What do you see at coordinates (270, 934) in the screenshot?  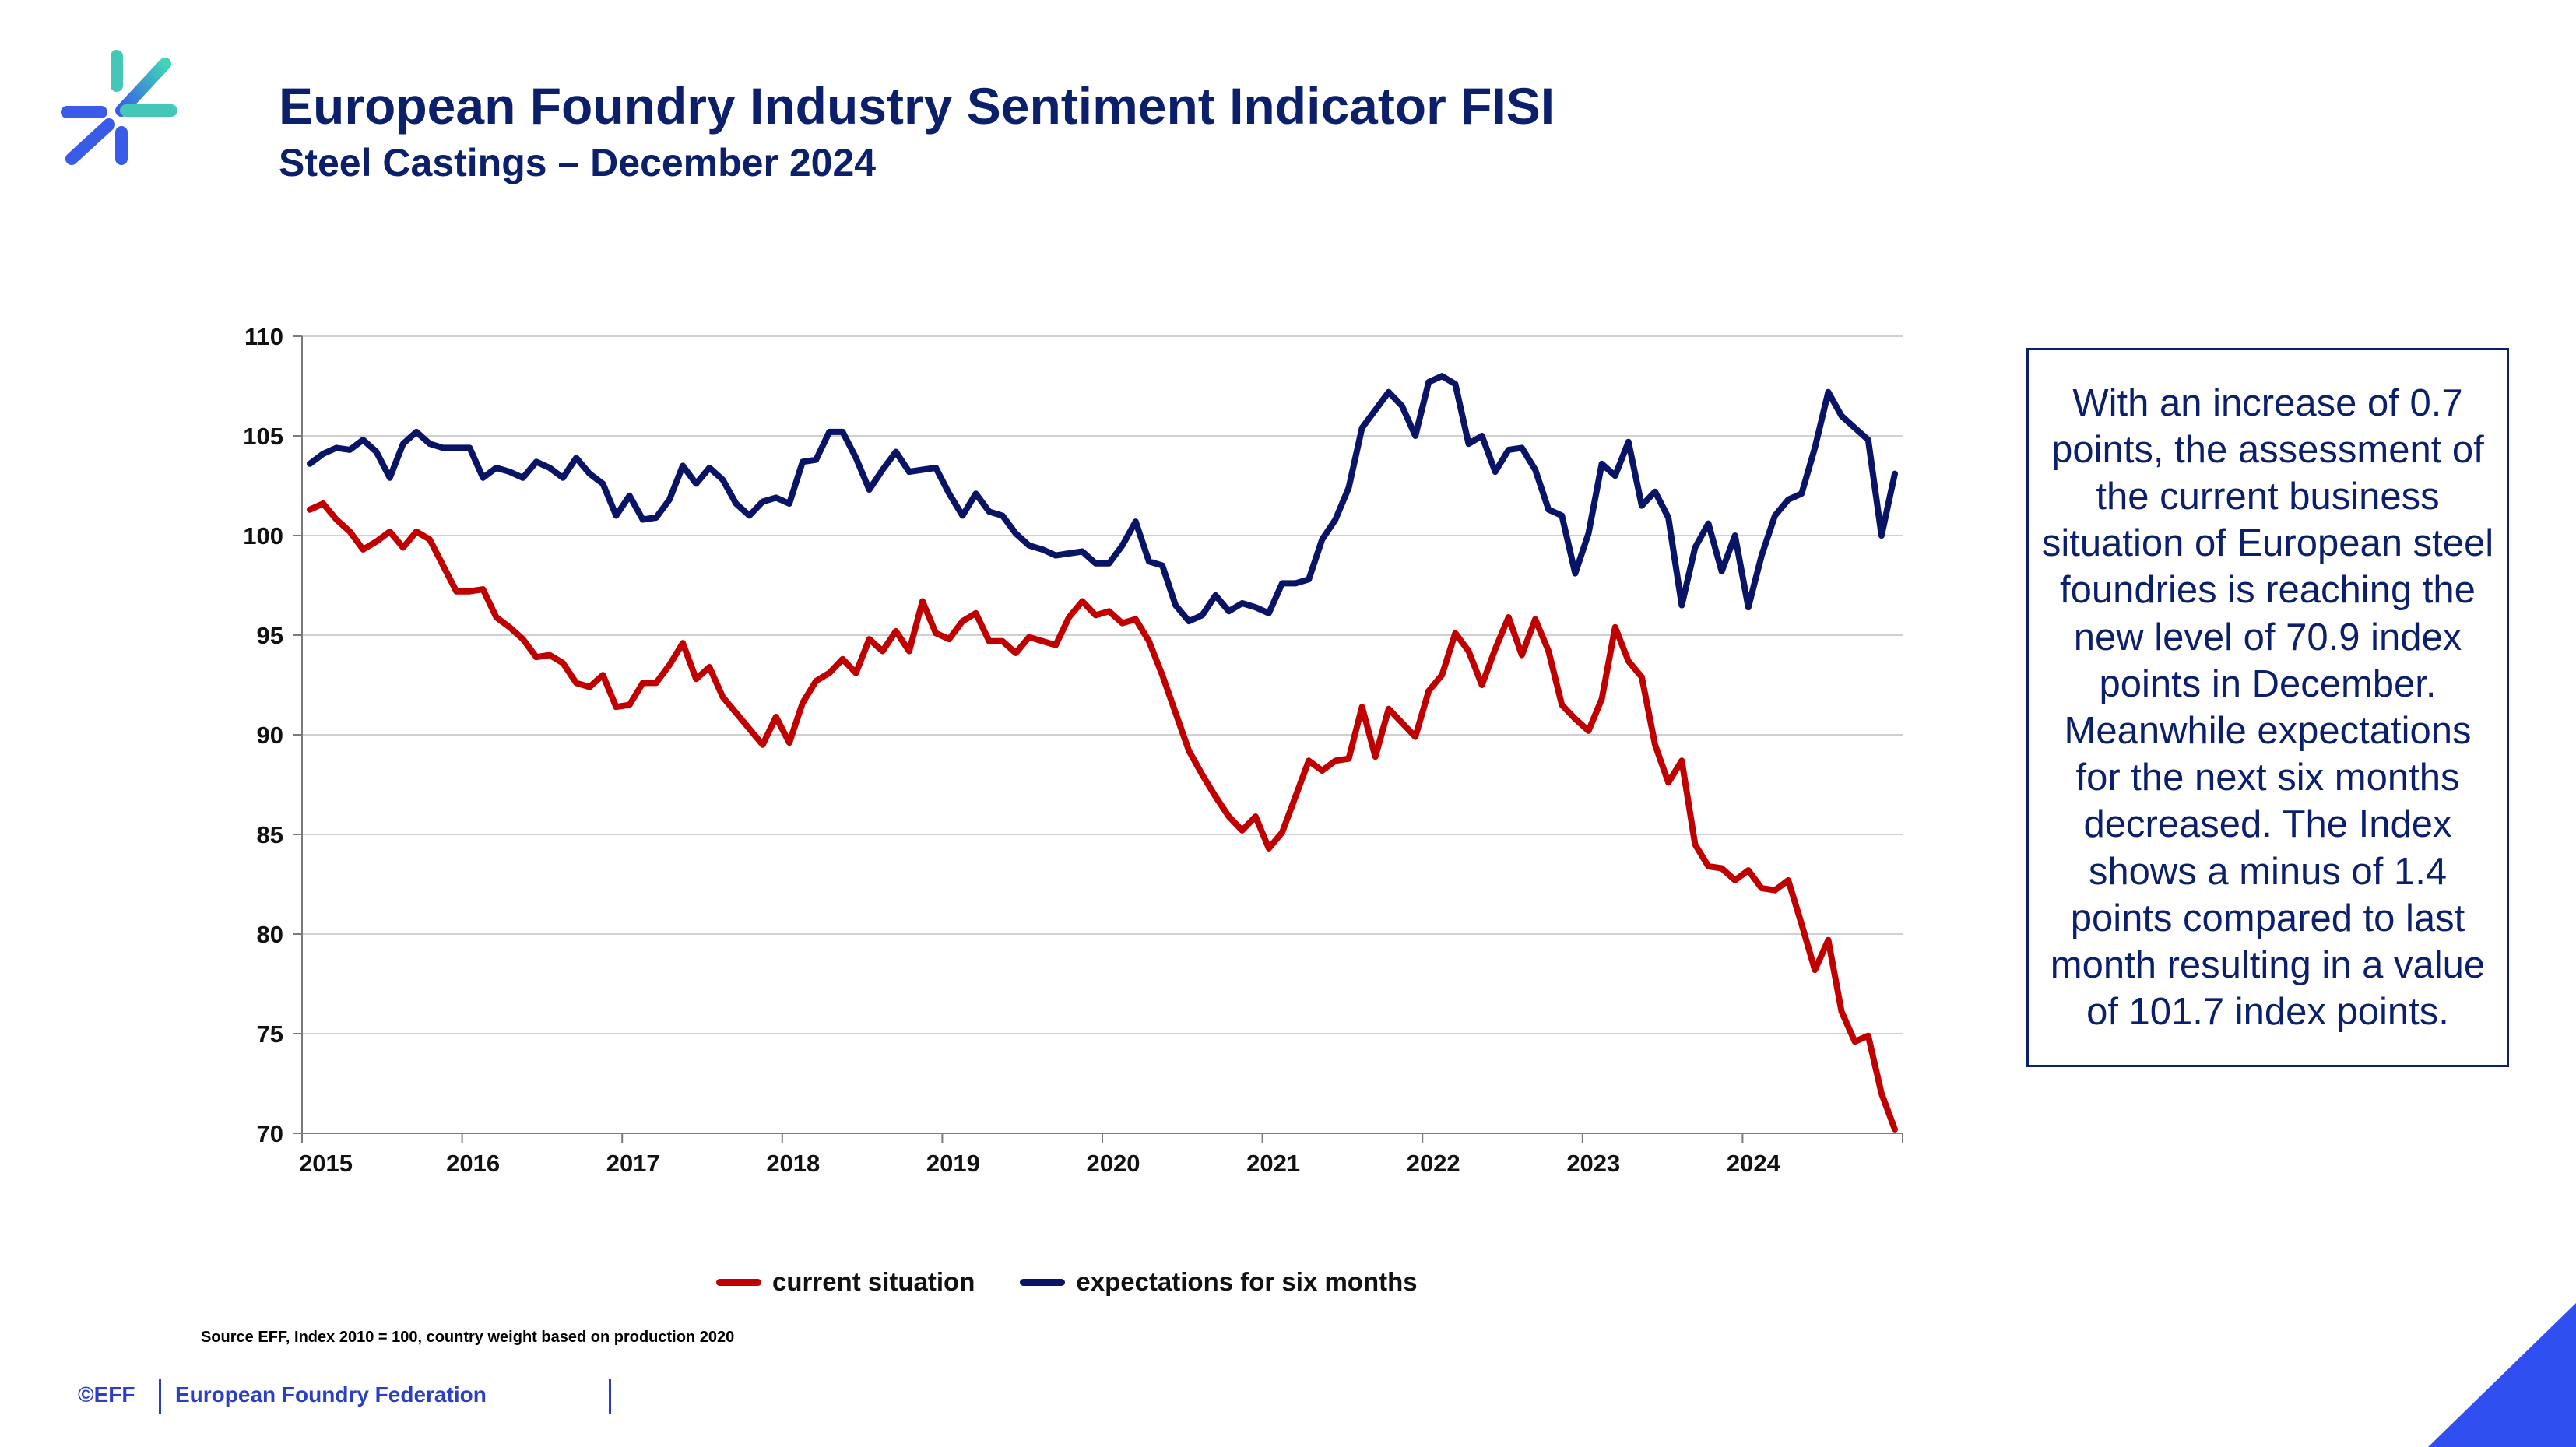 I see `y-tick-label: 80` at bounding box center [270, 934].